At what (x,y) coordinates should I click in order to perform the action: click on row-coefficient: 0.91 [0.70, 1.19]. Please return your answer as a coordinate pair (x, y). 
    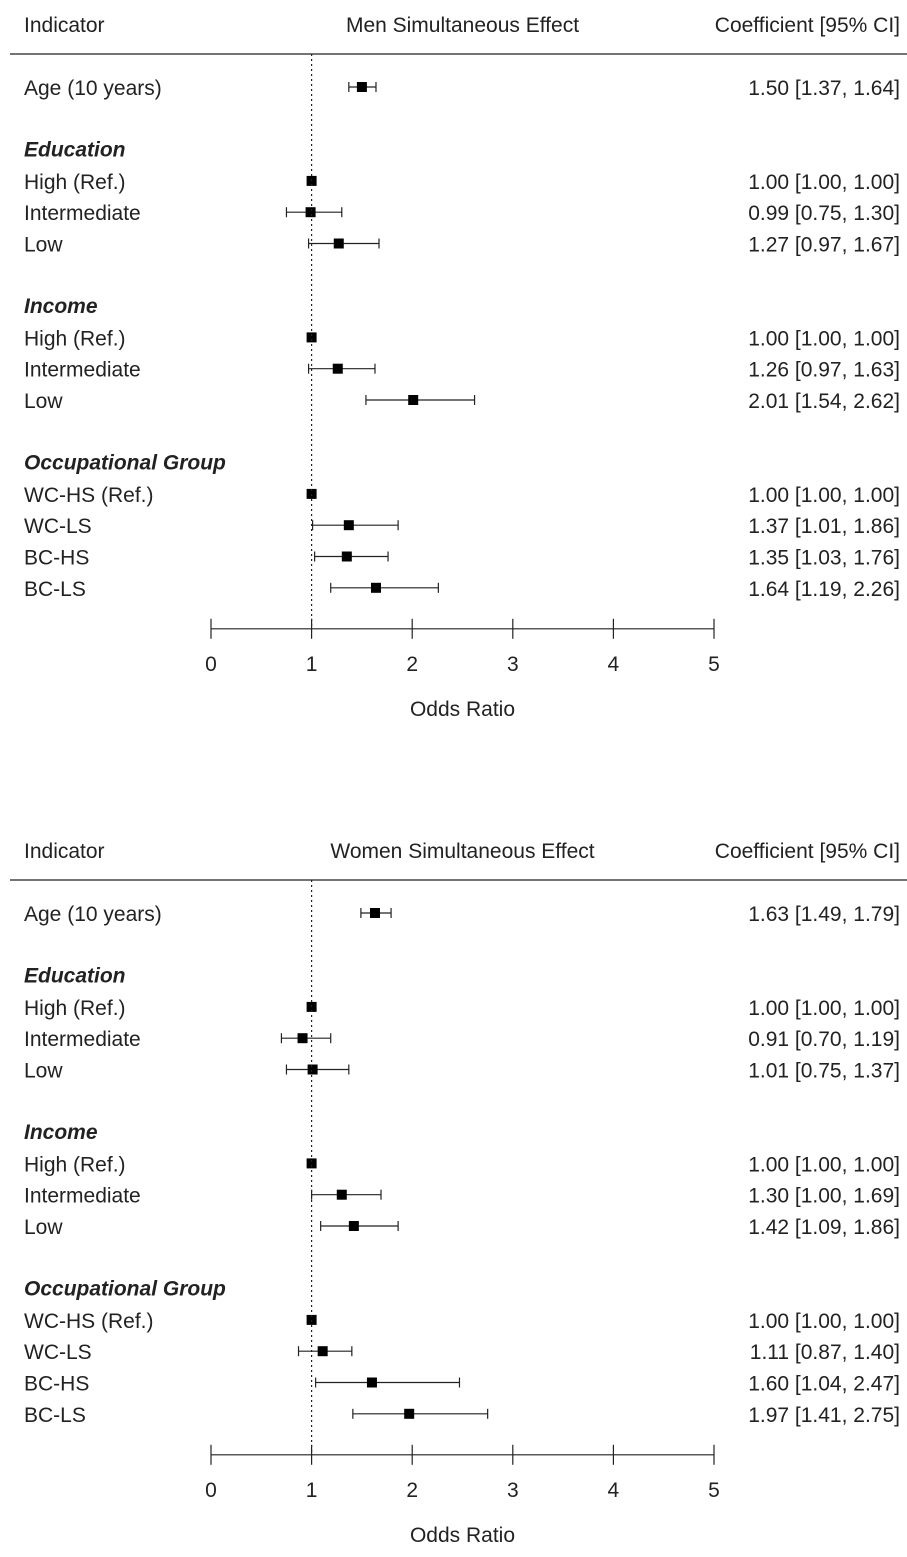
    Looking at the image, I should click on (824, 1039).